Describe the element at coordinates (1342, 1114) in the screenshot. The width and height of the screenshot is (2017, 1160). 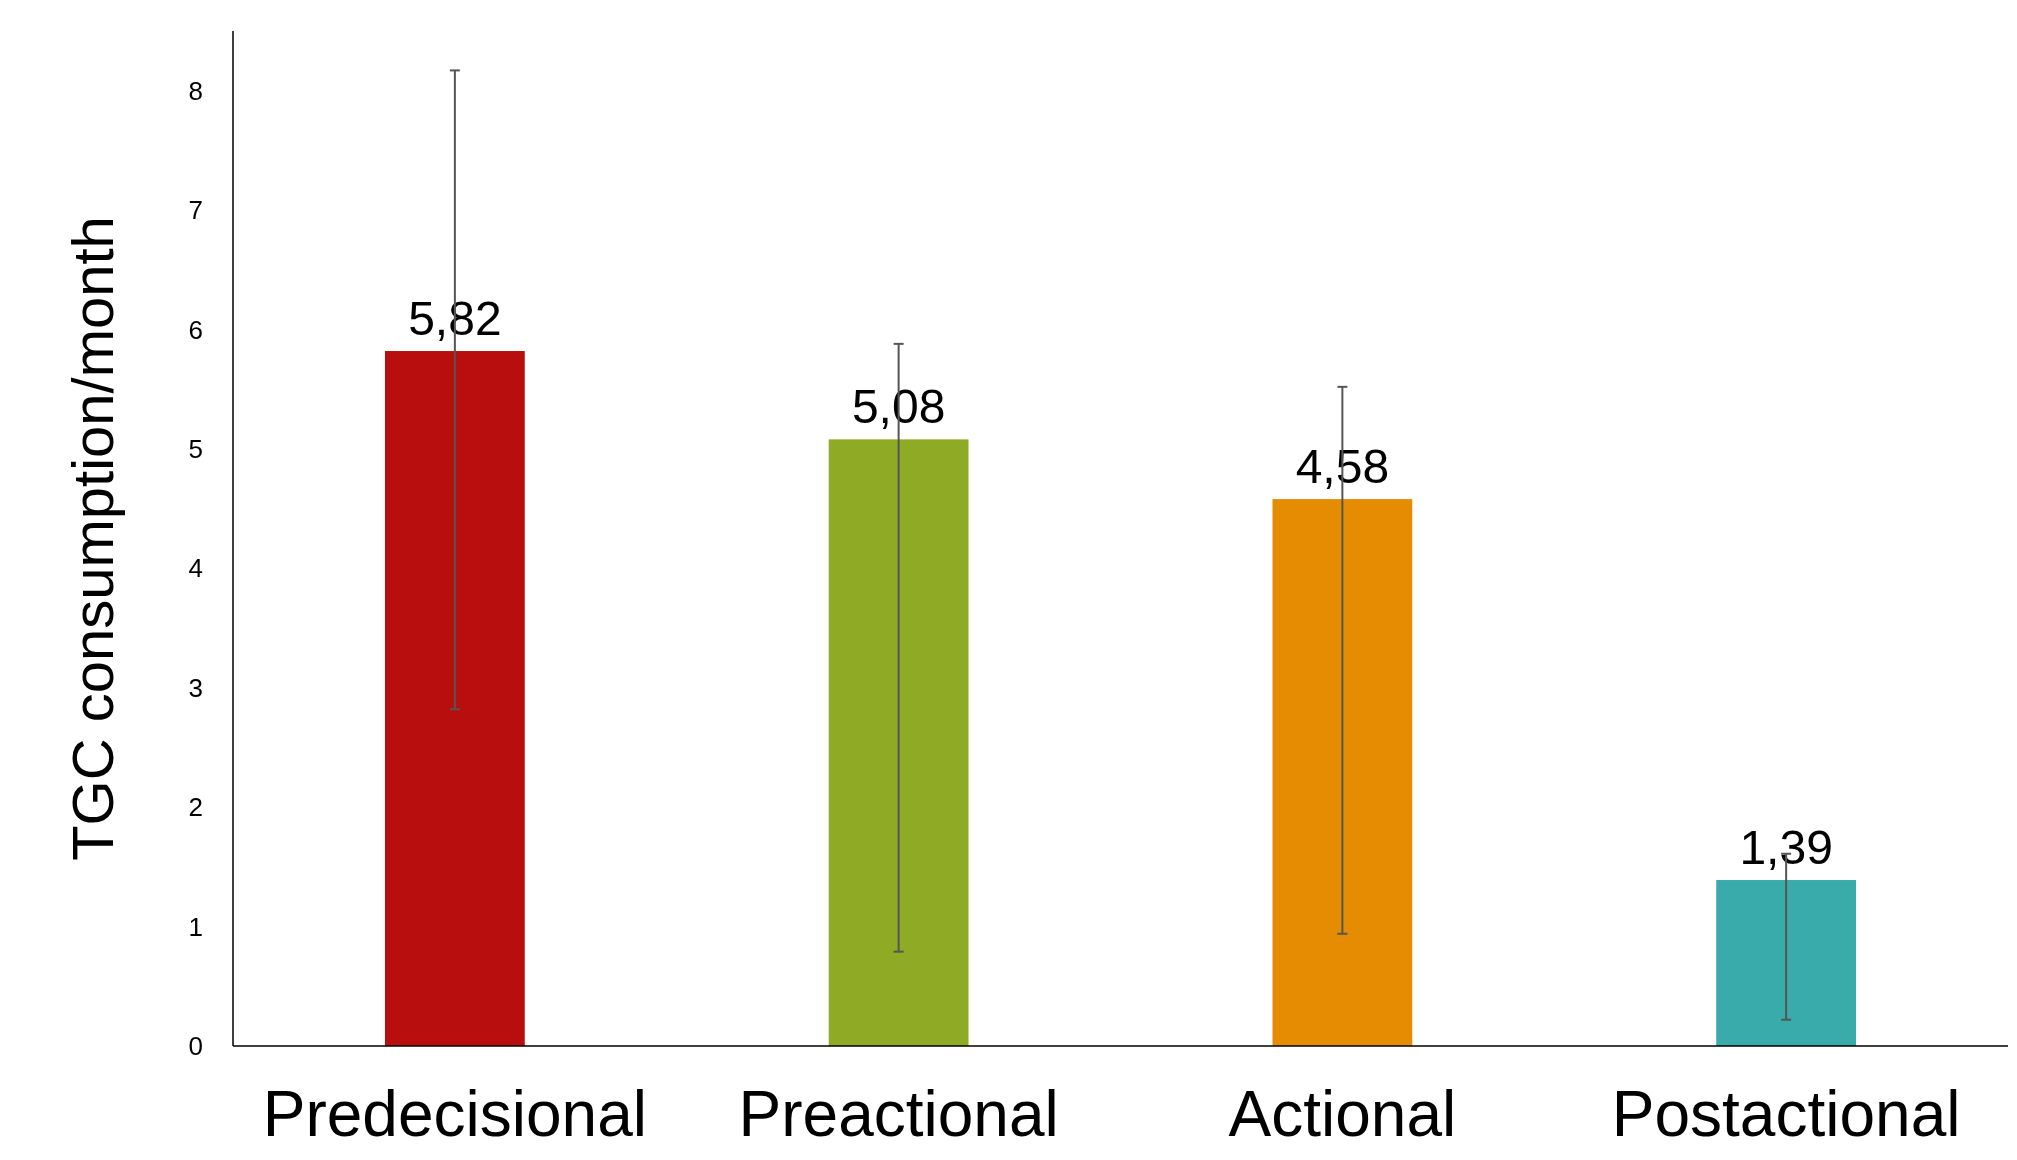
I see `x-tick-label: Actional` at that location.